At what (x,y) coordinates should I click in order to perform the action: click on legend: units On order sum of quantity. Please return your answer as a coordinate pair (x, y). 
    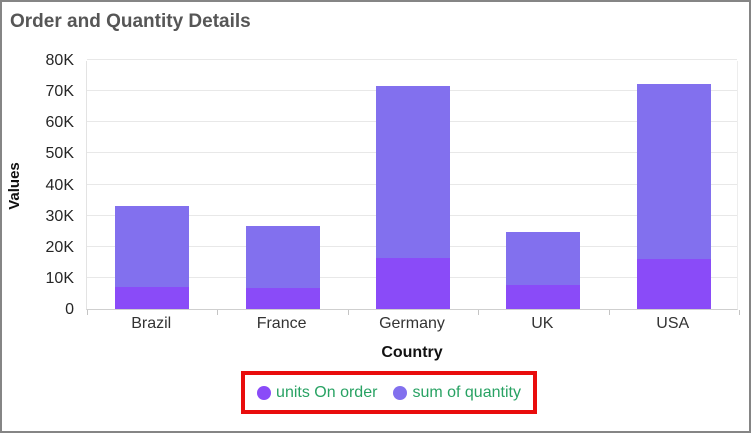
    Looking at the image, I should click on (389, 392).